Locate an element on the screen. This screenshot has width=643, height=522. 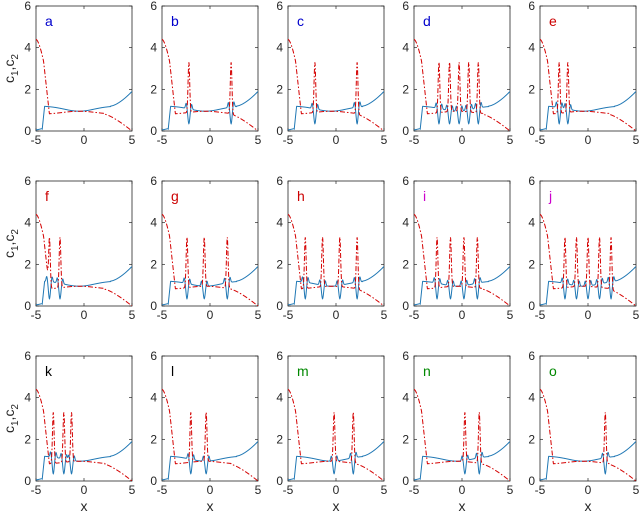
panel-label: l is located at coordinates (172, 371).